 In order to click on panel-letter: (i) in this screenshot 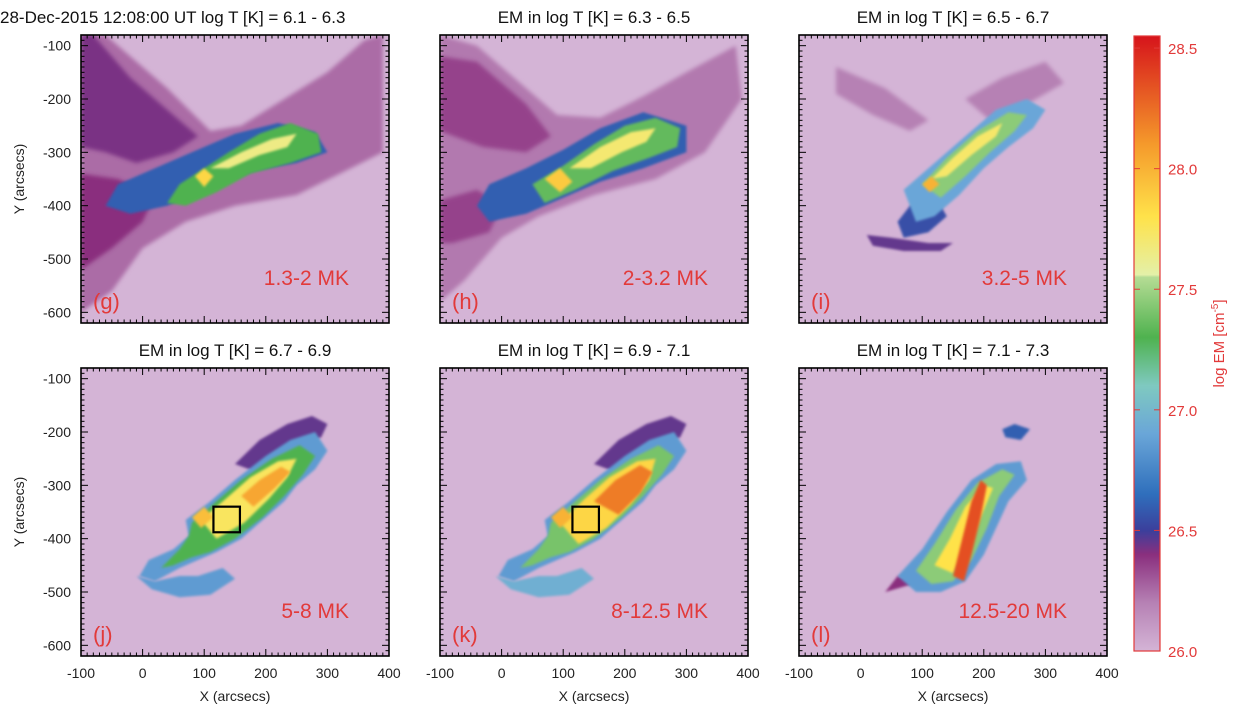, I will do `click(821, 301)`.